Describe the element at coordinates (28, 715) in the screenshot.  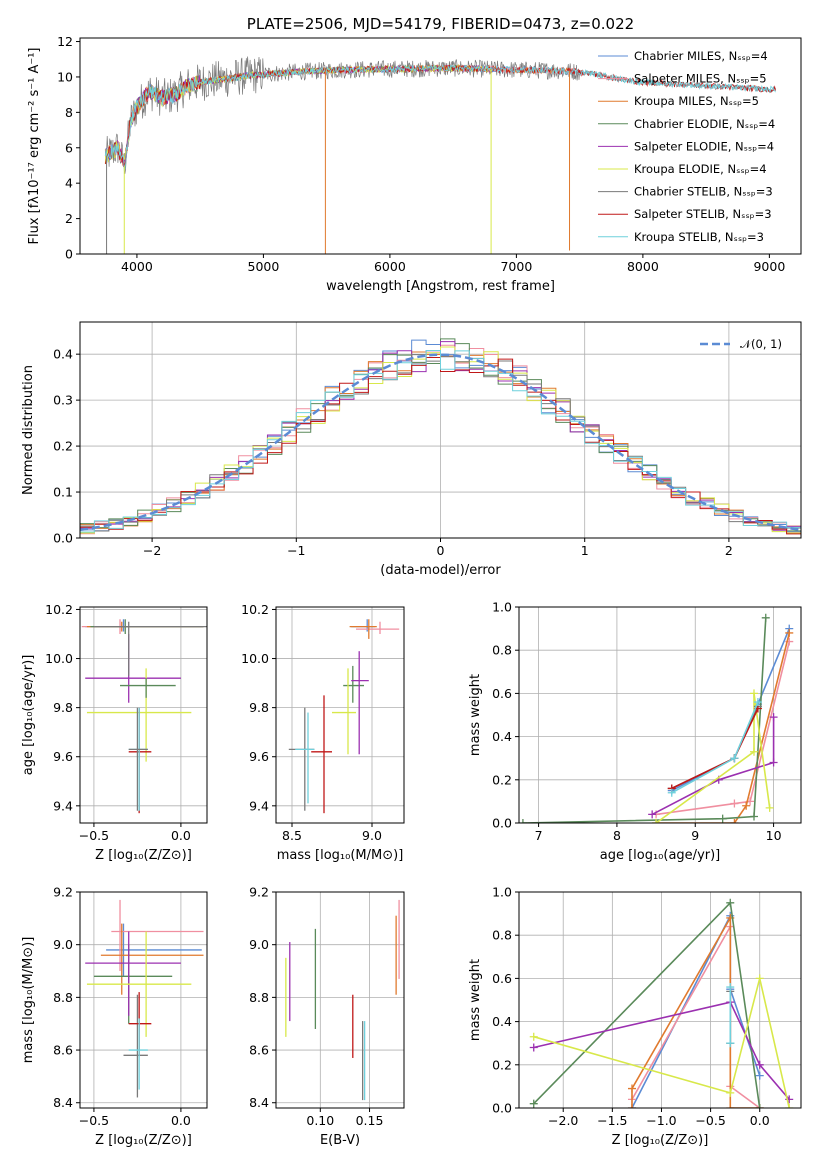
I see `y-axis-label: age [log₁₀(age/yr)]` at that location.